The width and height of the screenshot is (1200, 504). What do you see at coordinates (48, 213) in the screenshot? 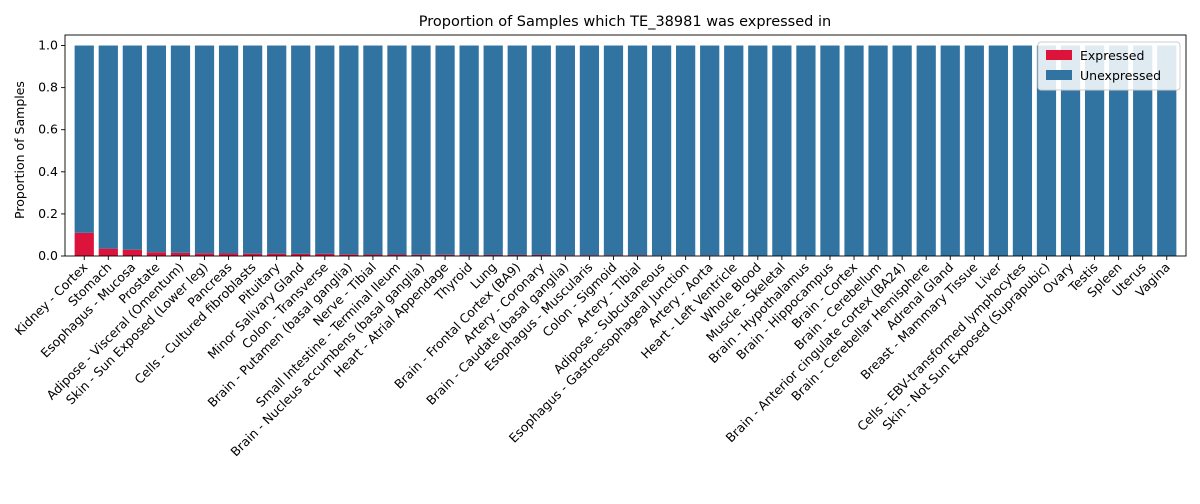
I see `y-tick-label: 0.2` at bounding box center [48, 213].